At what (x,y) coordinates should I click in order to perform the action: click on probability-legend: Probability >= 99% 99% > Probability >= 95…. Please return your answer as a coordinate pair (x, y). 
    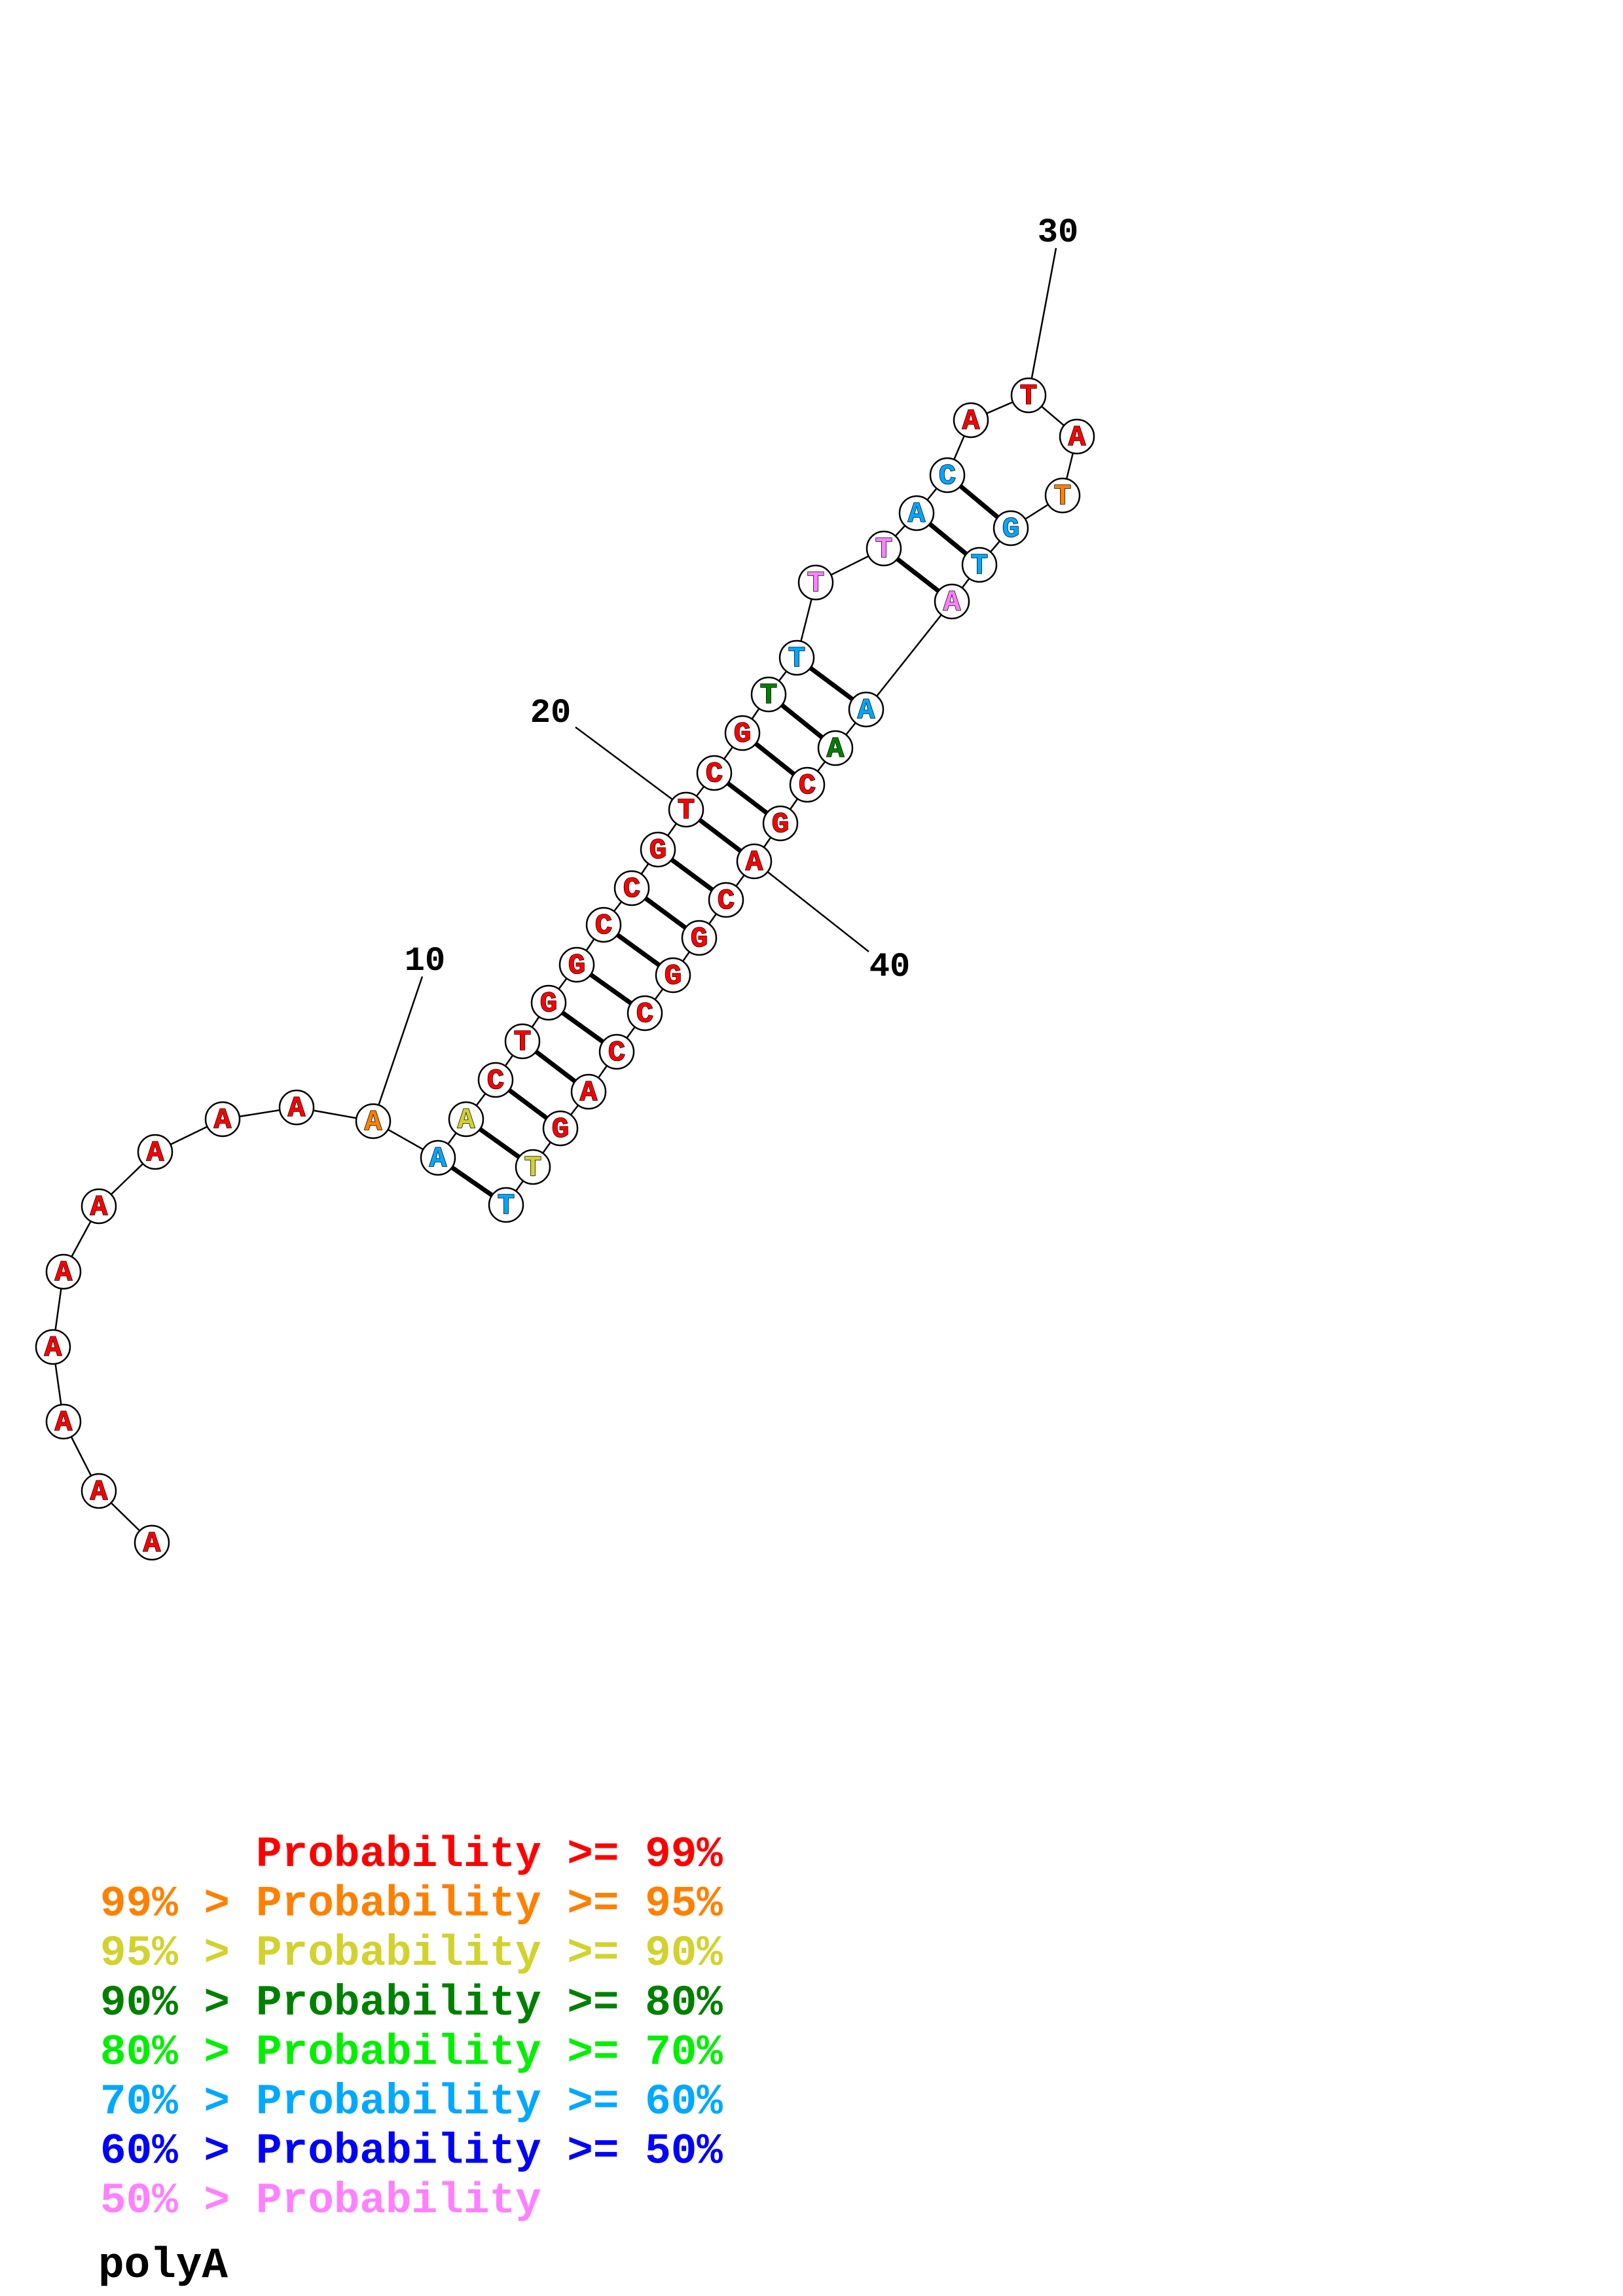
    Looking at the image, I should click on (411, 2027).